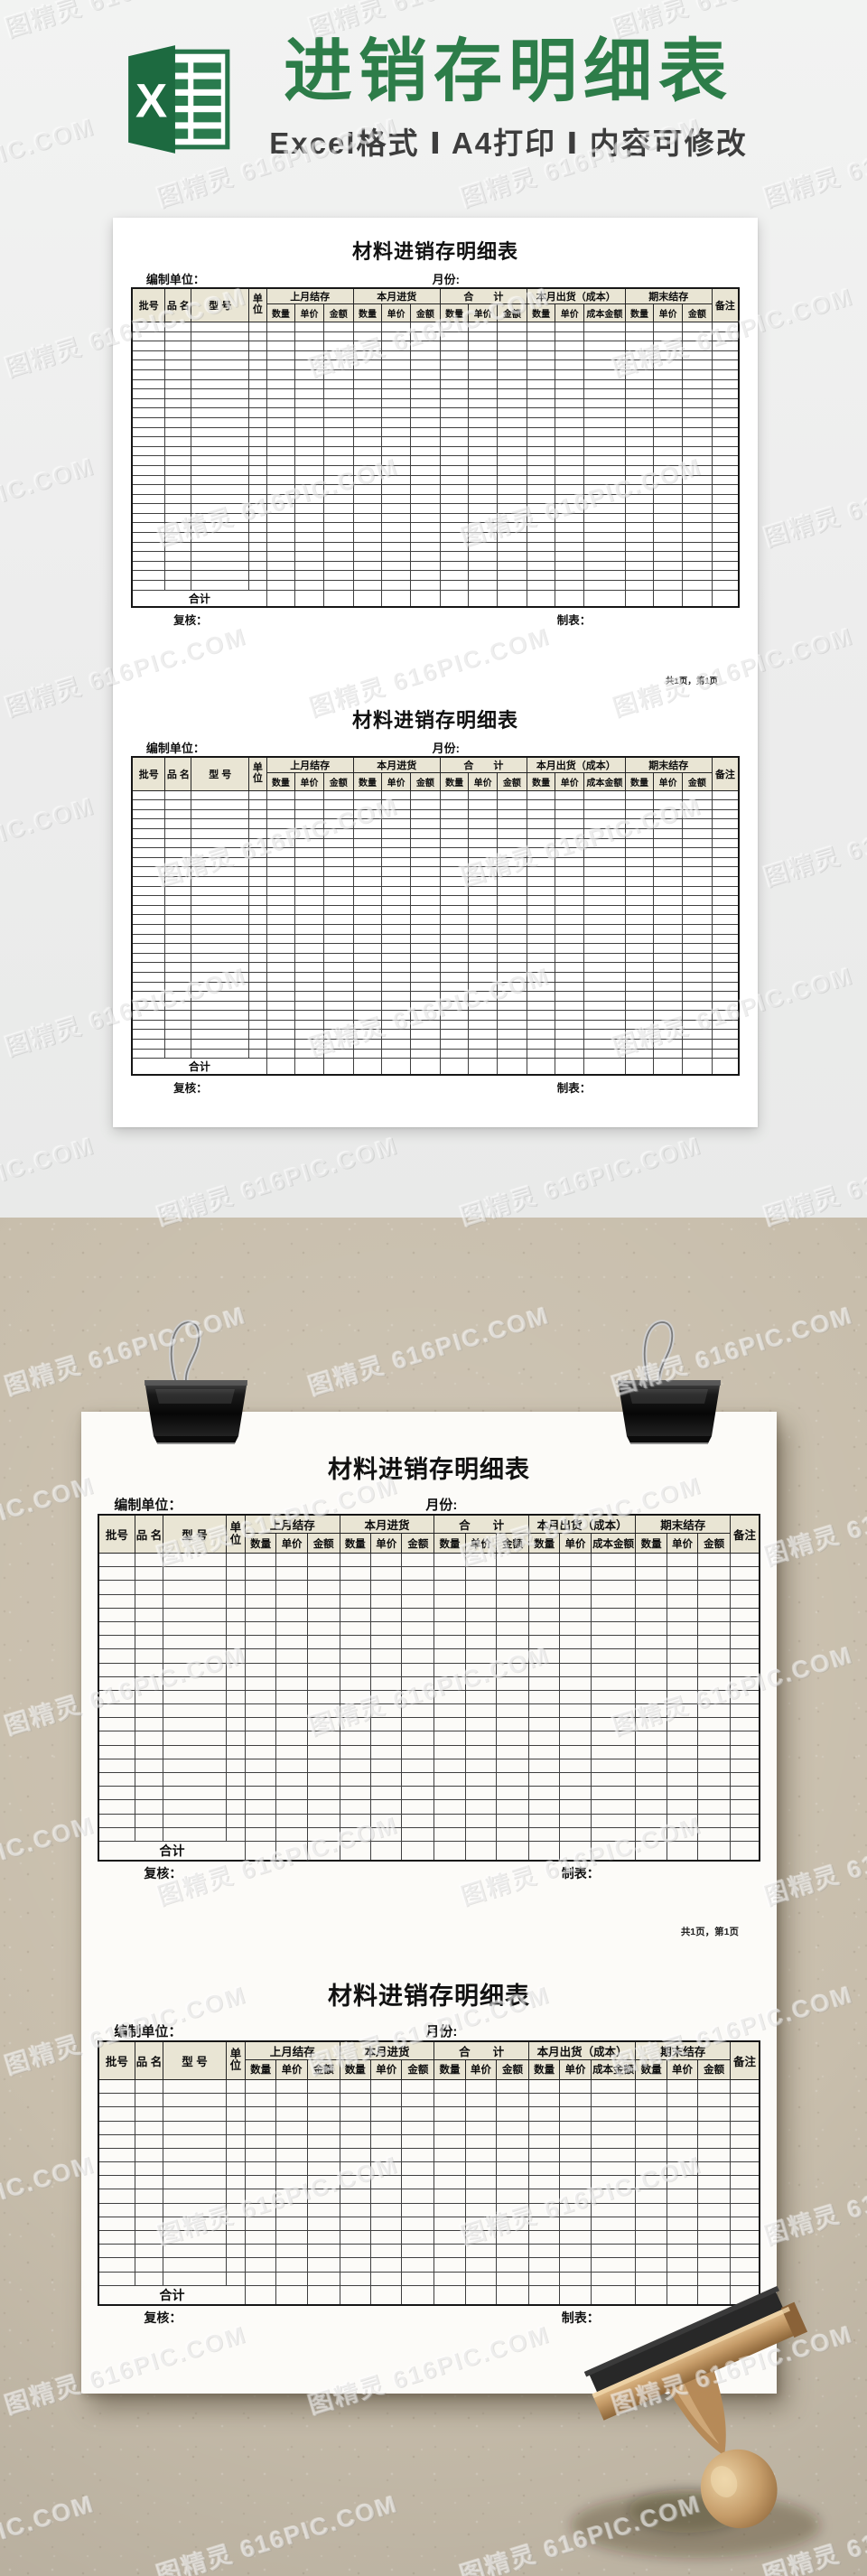 Image resolution: width=867 pixels, height=2576 pixels. What do you see at coordinates (386, 2069) in the screenshot?
I see `subcol-price: 单价` at bounding box center [386, 2069].